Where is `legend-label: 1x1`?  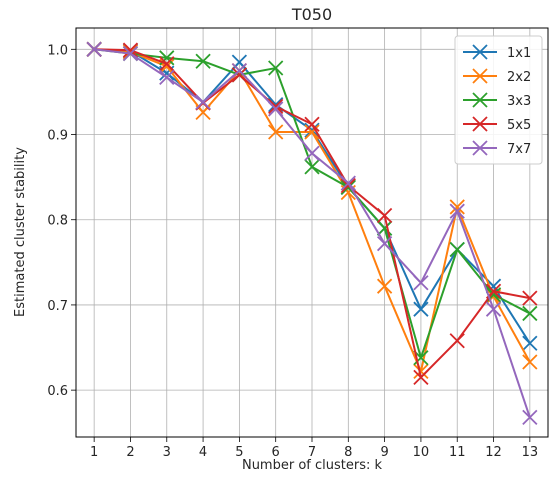
legend-label: 1x1 is located at coordinates (519, 53).